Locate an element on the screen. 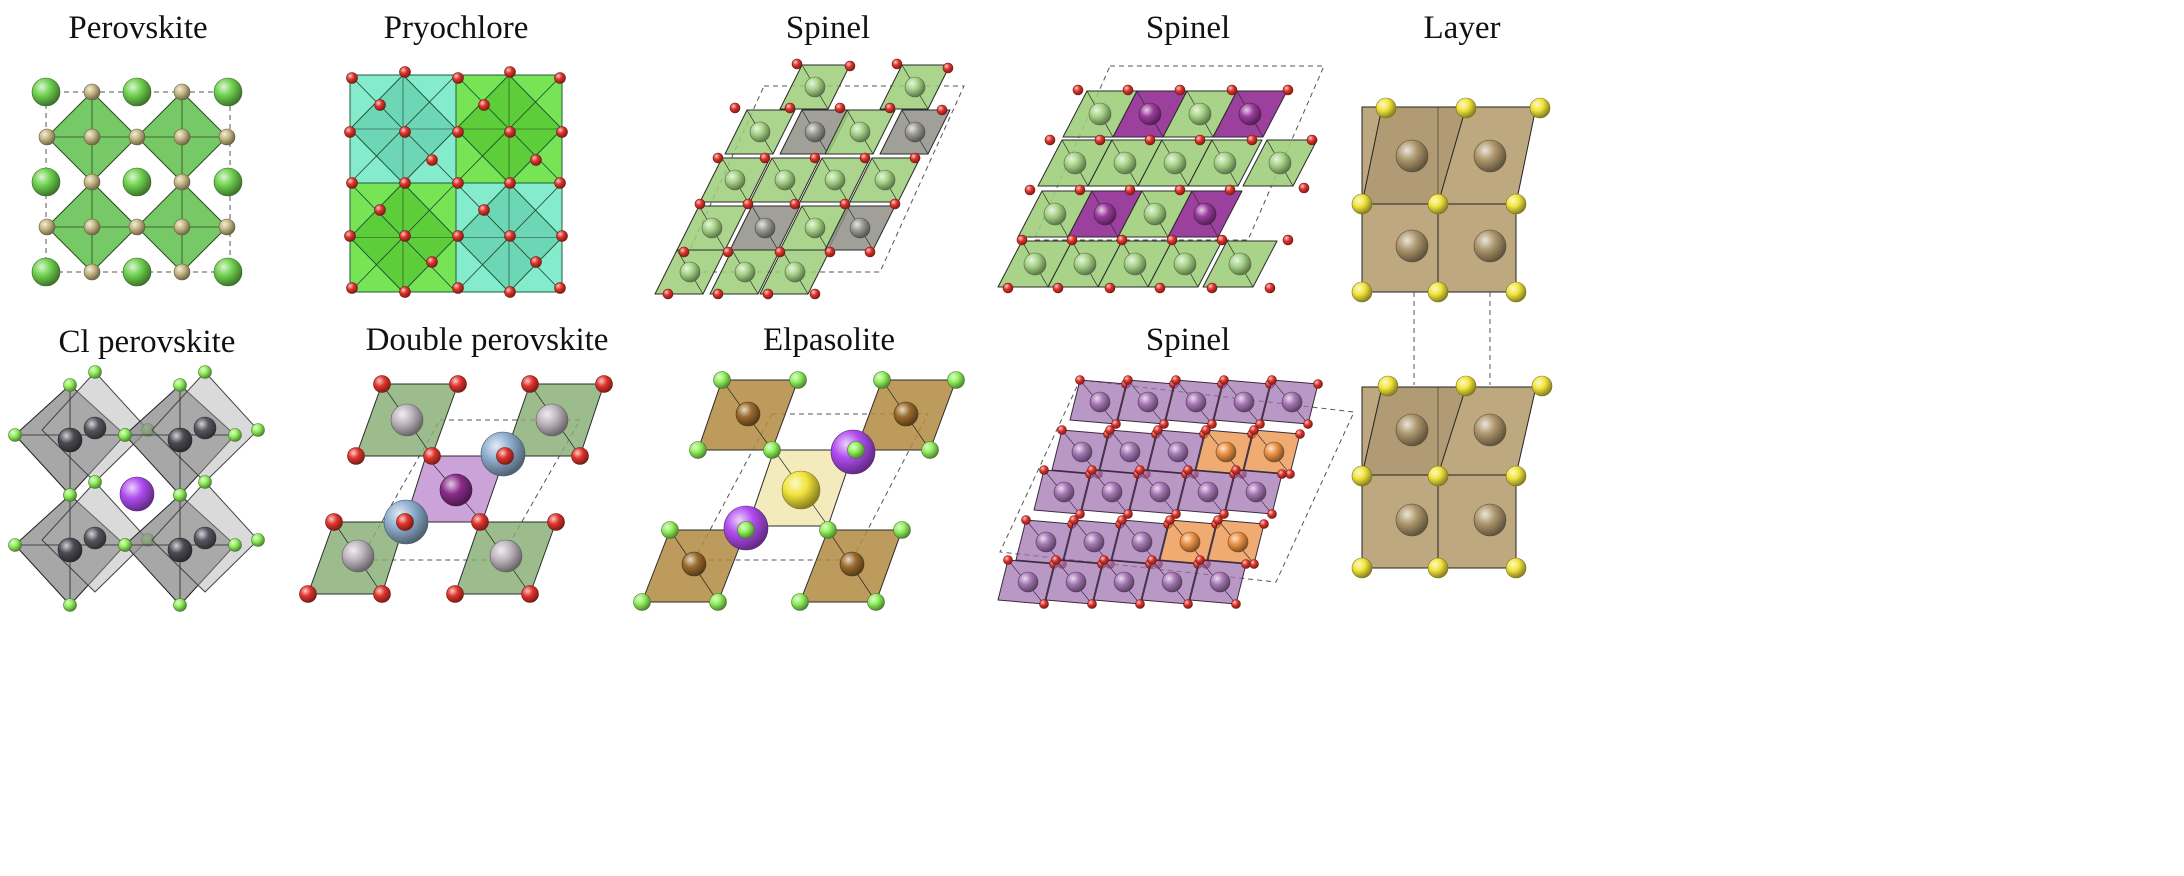  layer-structure is located at coordinates (1452, 338).